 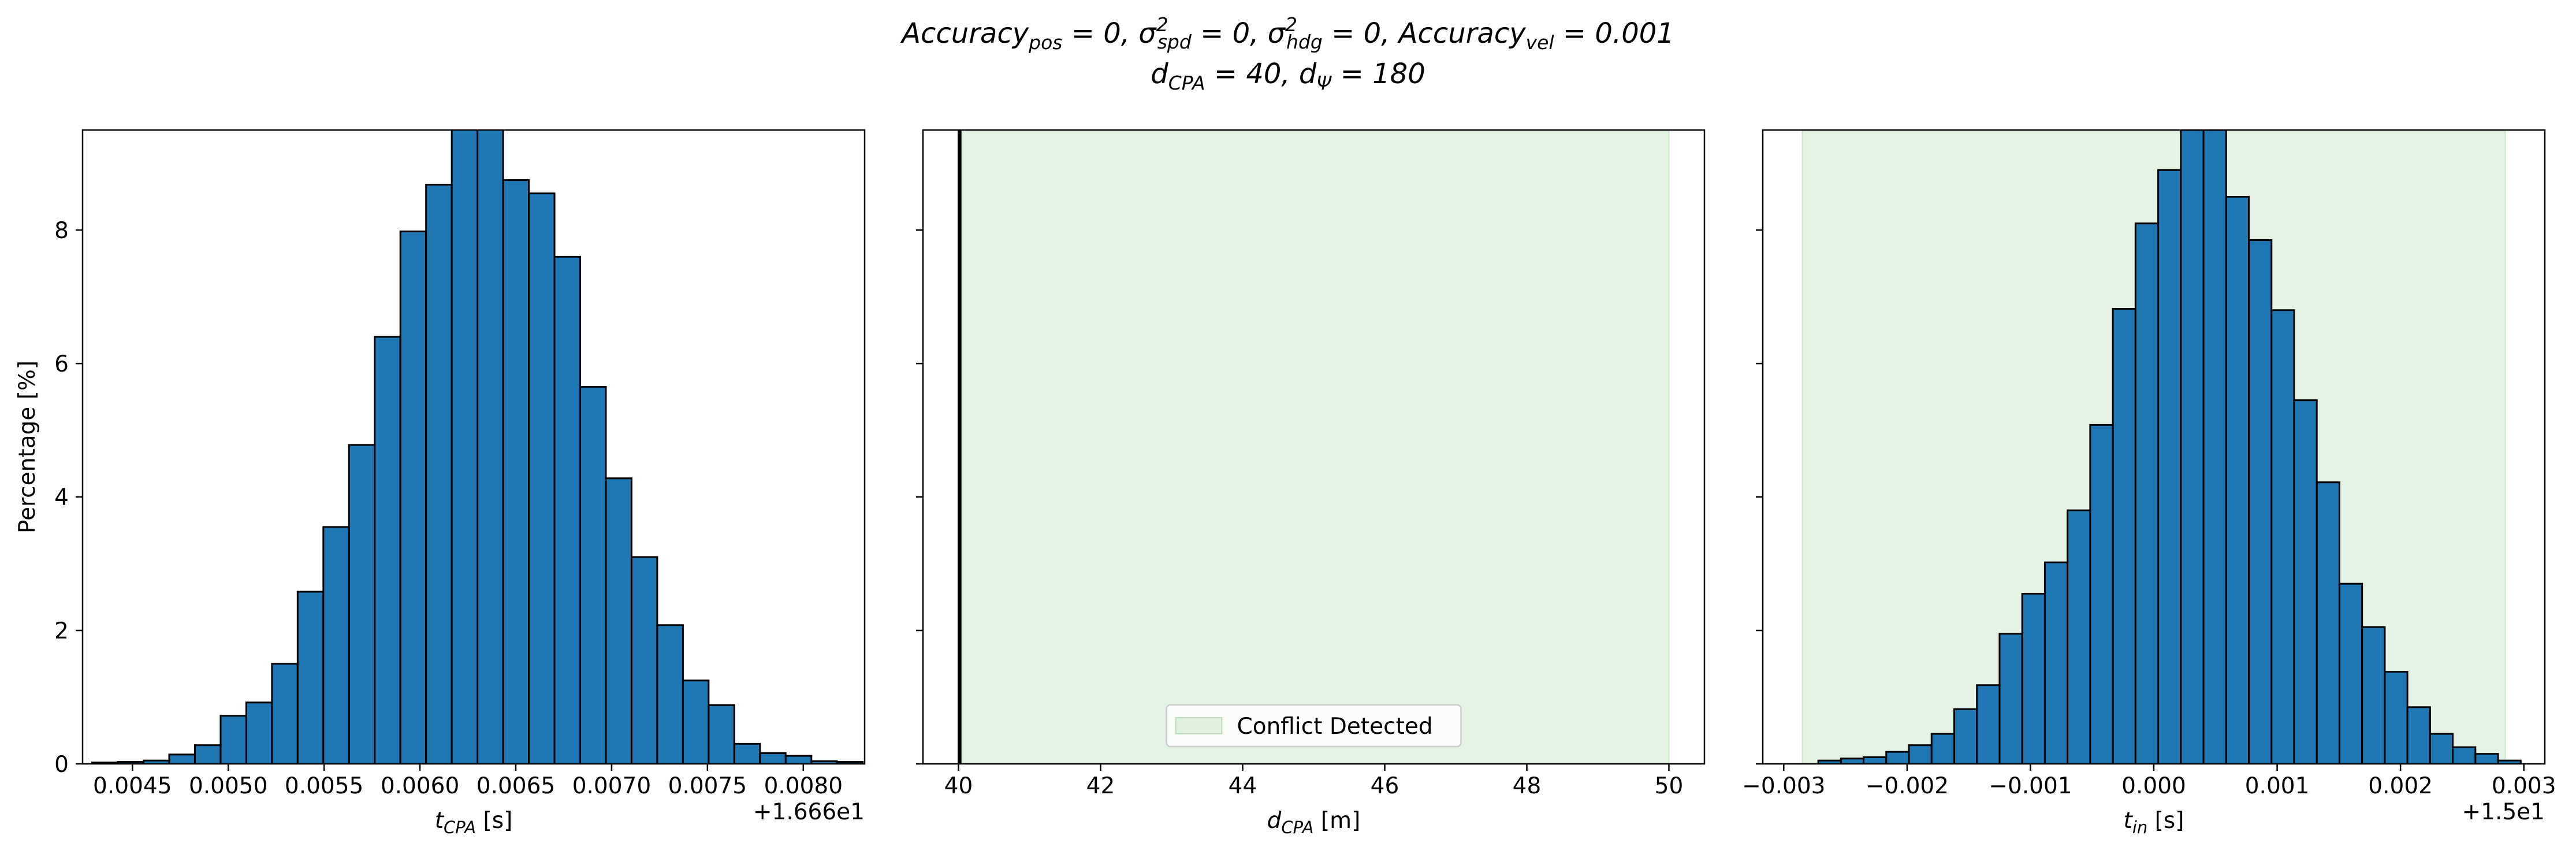 I want to click on legend-box, so click(x=1314, y=726).